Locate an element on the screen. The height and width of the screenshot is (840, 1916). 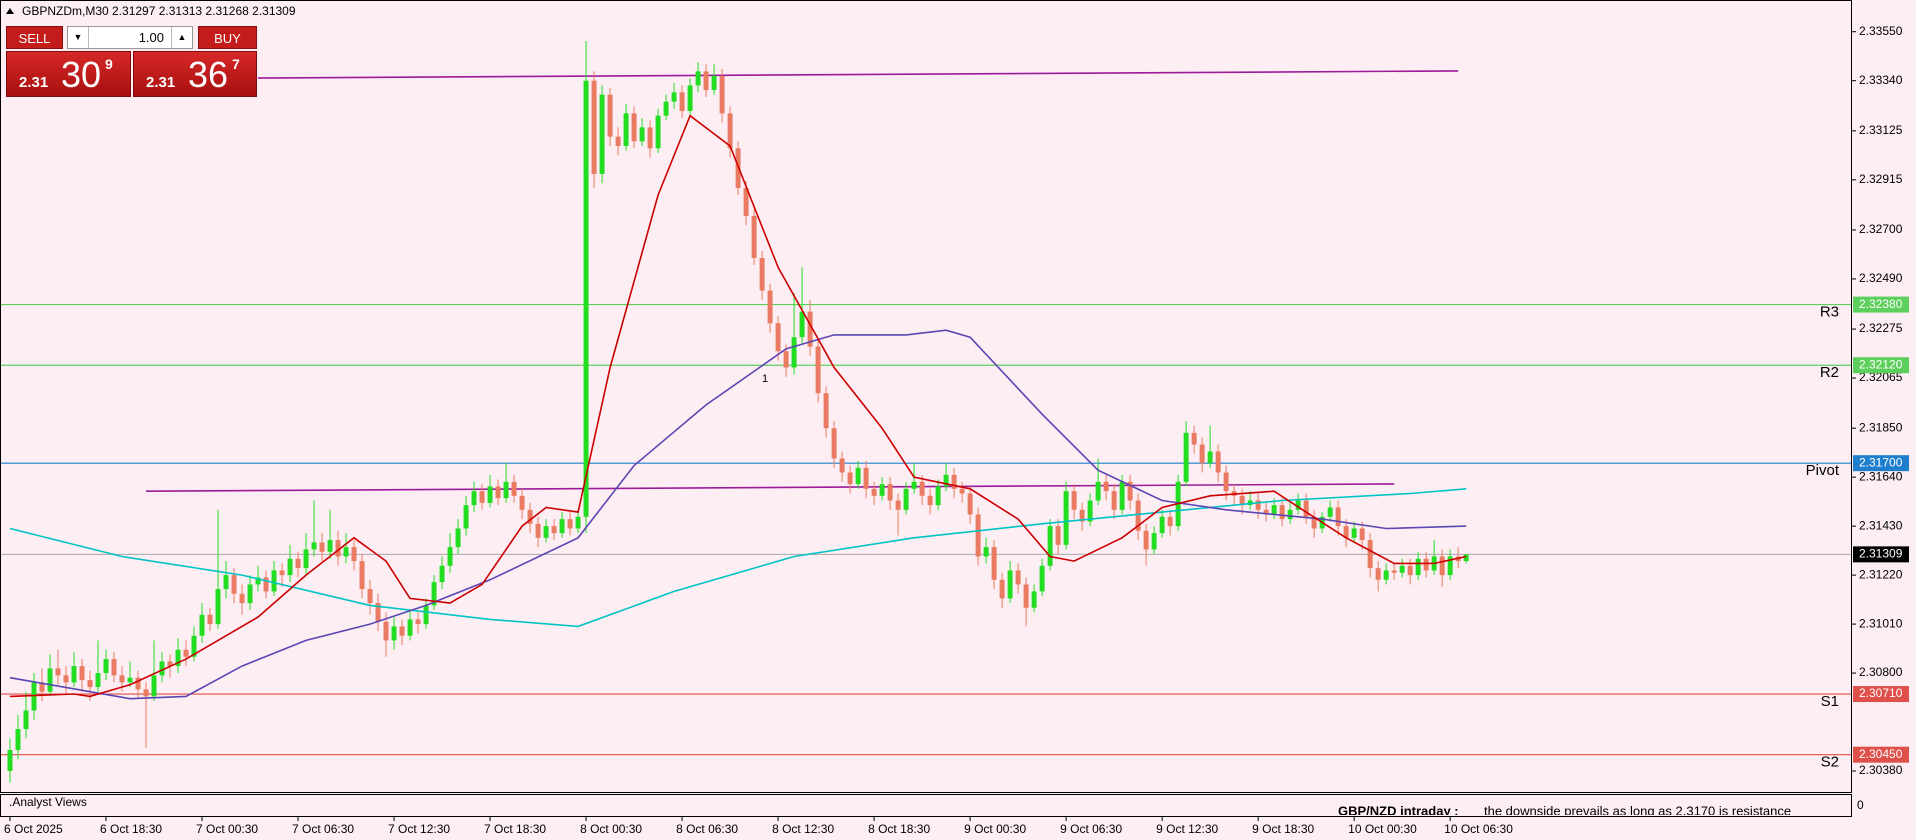
indicator-bold-text: GBP/NZD intraday : is located at coordinates (1398, 810).